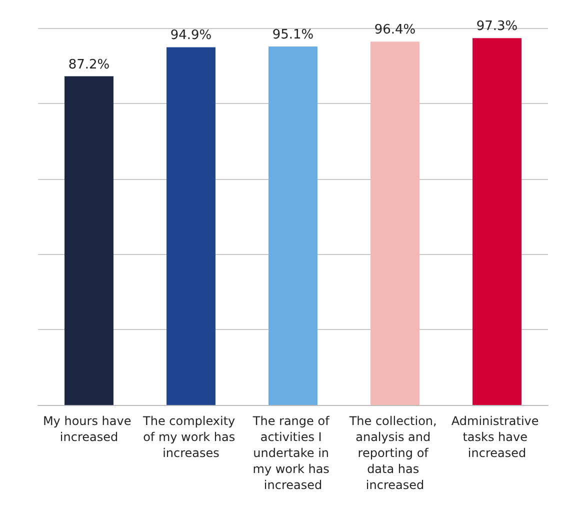  I want to click on x-tick-label: The collection, analysis and reporting of data has increased, so click(394, 453).